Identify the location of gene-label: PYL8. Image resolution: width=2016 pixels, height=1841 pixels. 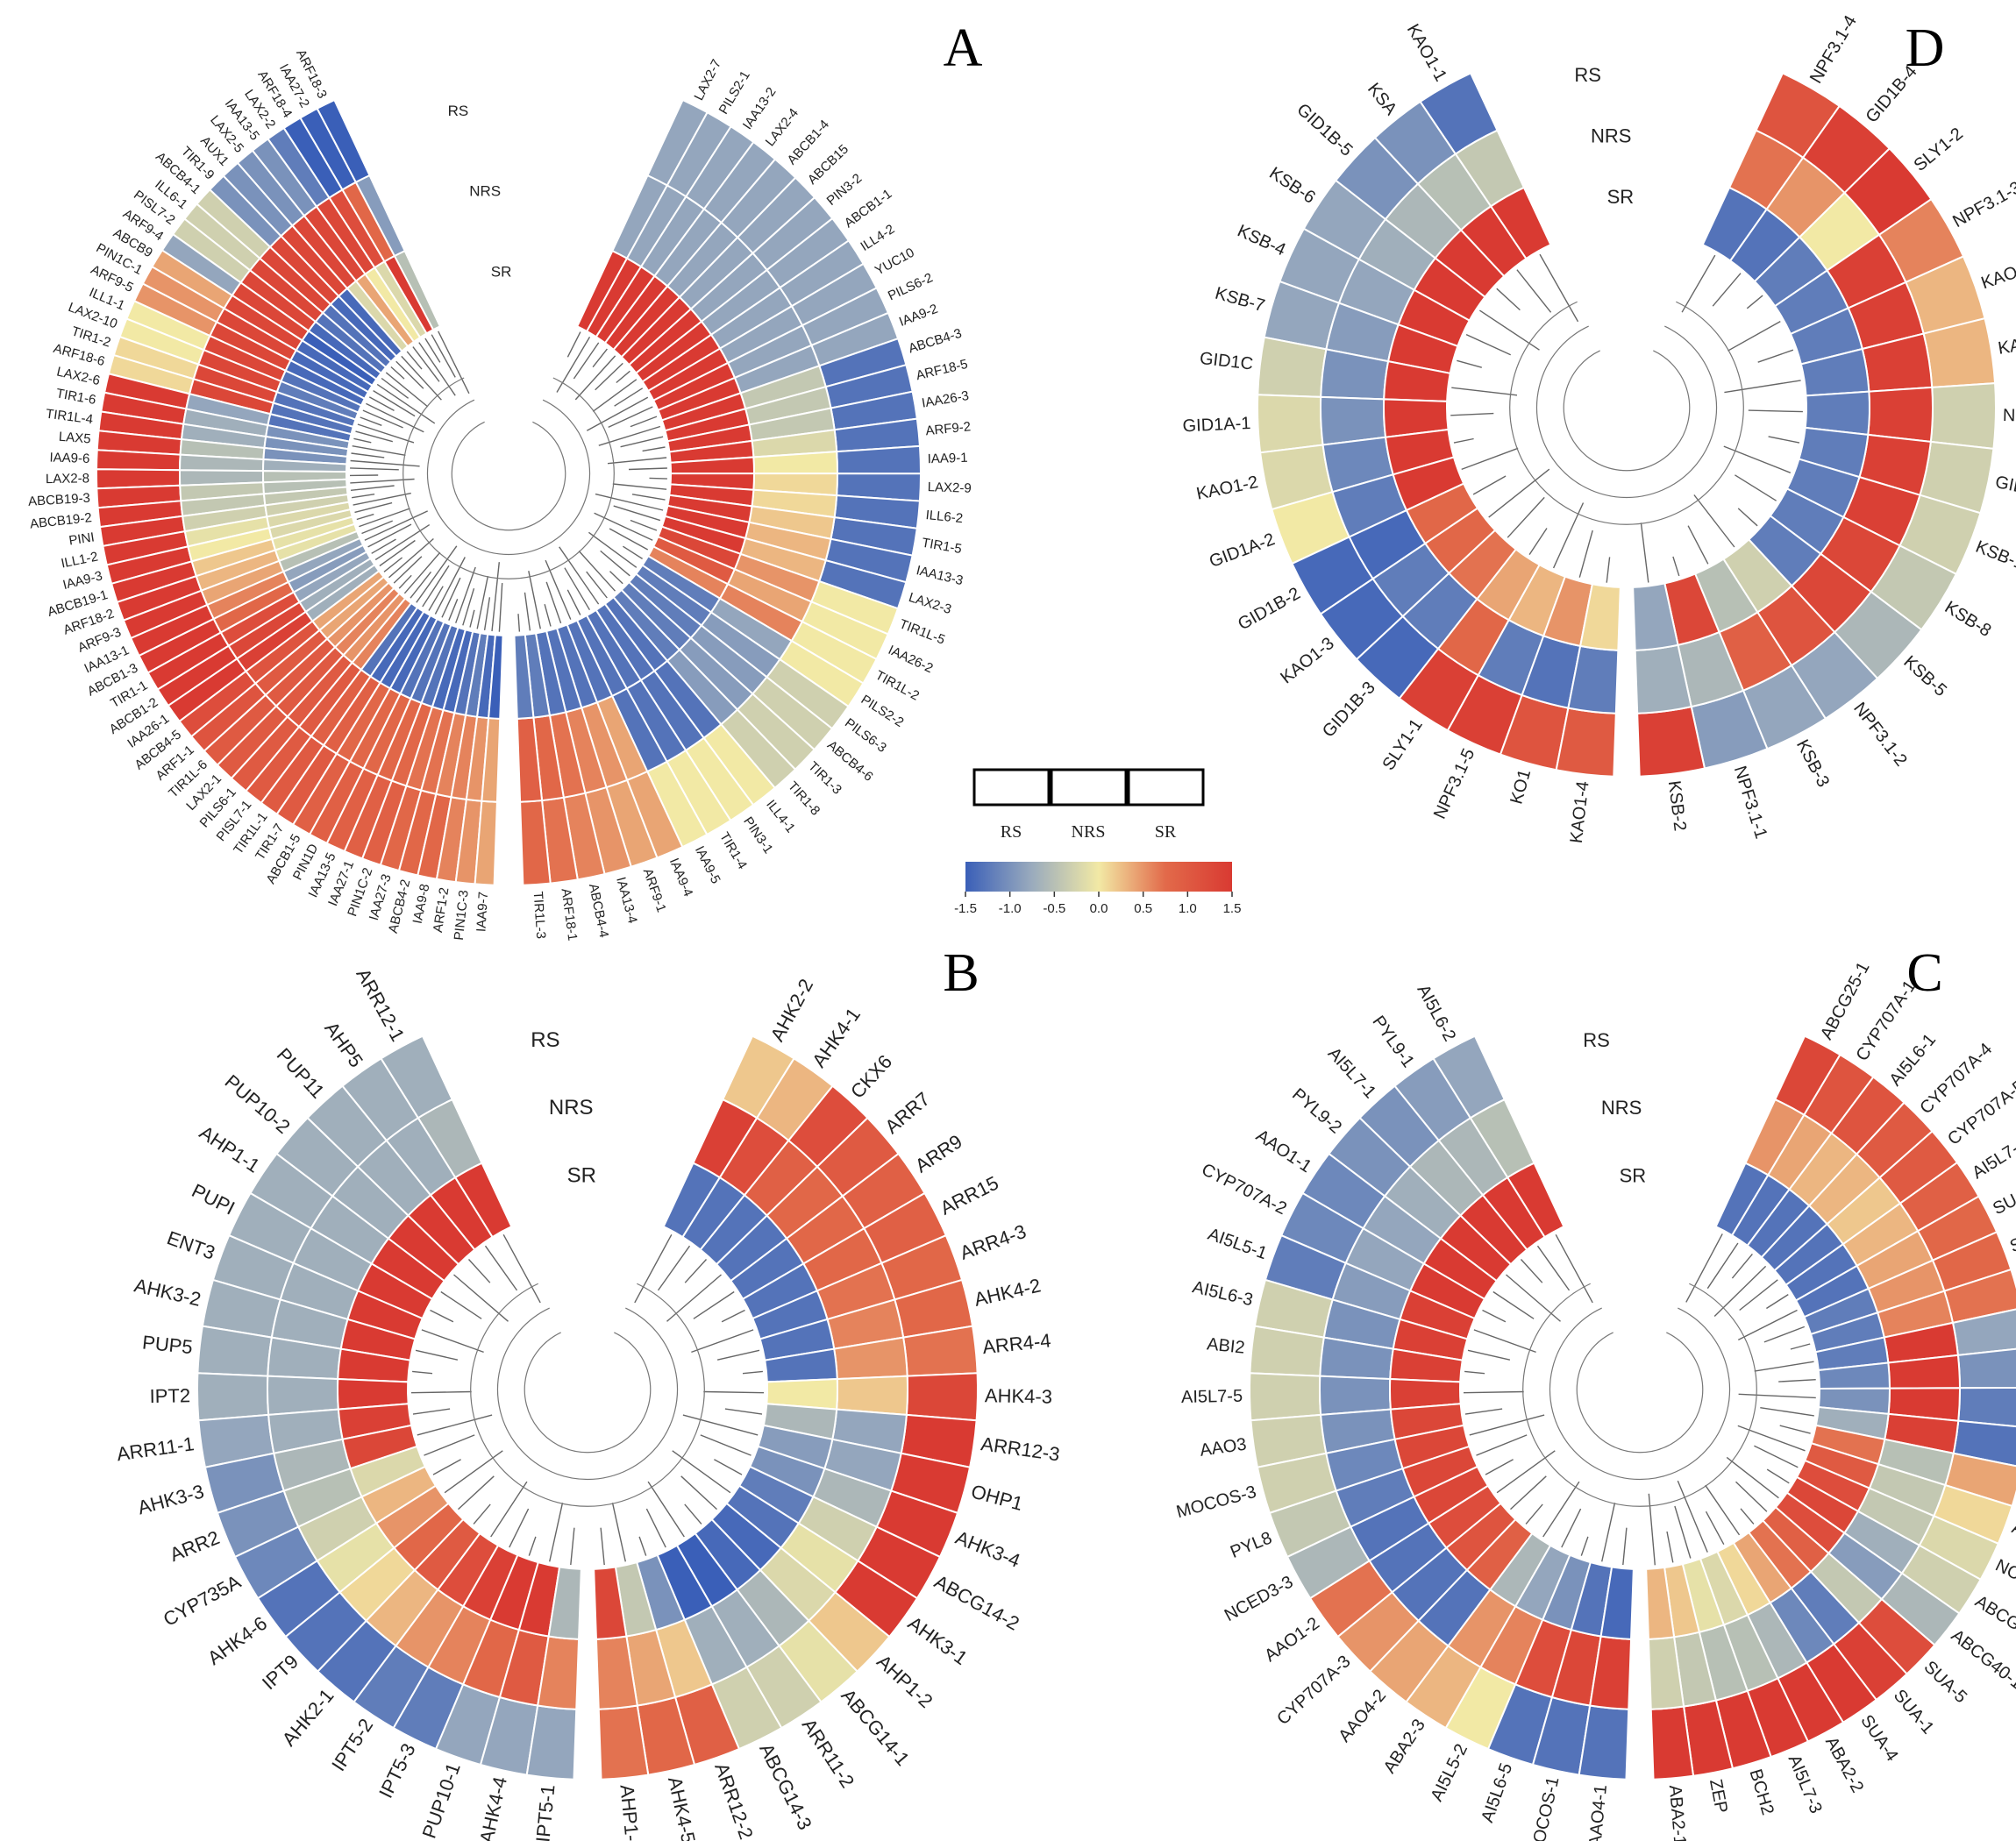
(1251, 1545).